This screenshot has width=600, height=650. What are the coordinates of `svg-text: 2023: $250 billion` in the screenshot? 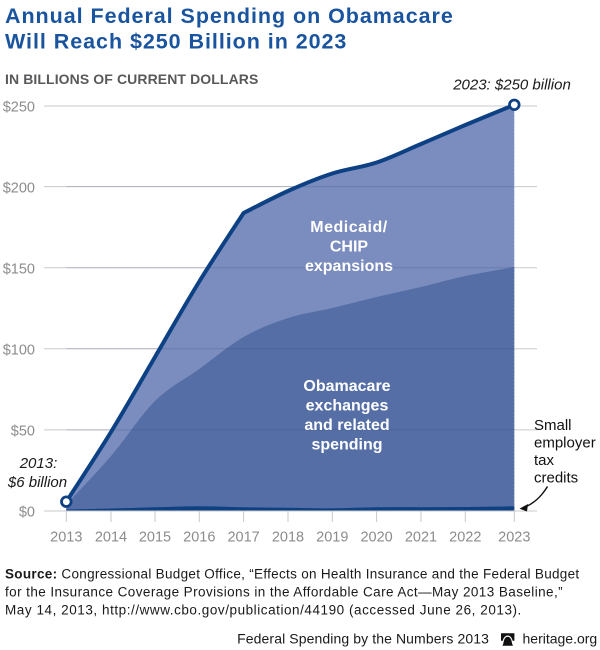 It's located at (511, 85).